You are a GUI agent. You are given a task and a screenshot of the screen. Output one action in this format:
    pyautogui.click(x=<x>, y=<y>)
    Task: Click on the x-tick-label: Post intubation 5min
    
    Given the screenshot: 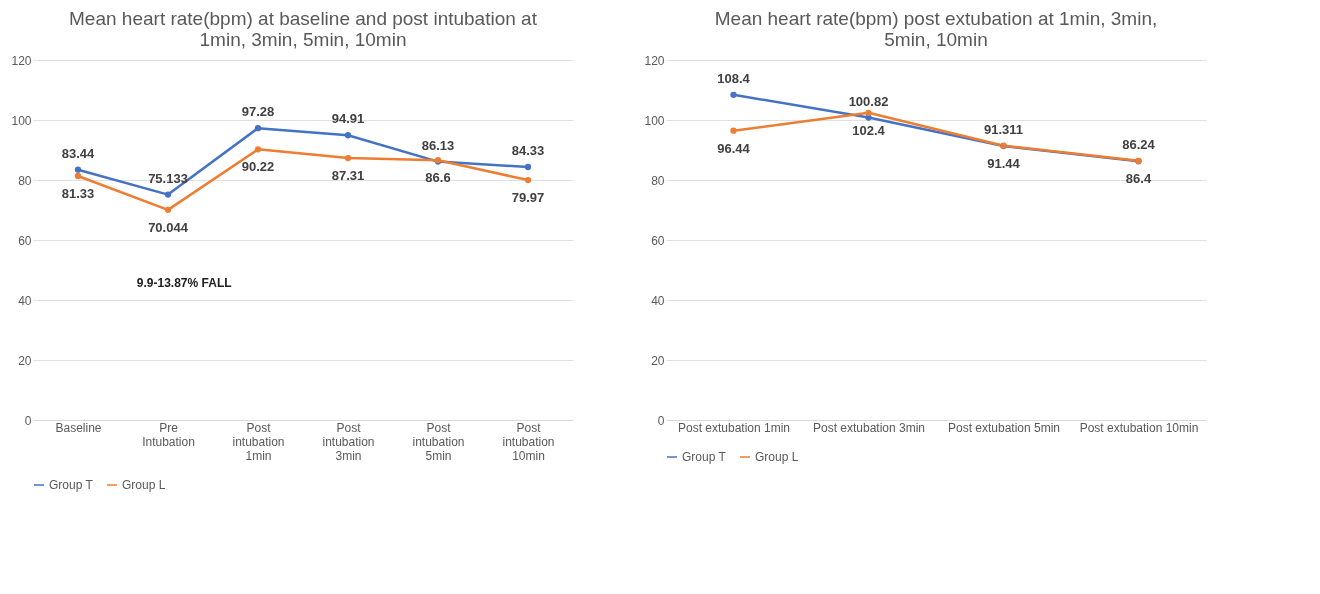 What is the action you would take?
    pyautogui.click(x=438, y=441)
    